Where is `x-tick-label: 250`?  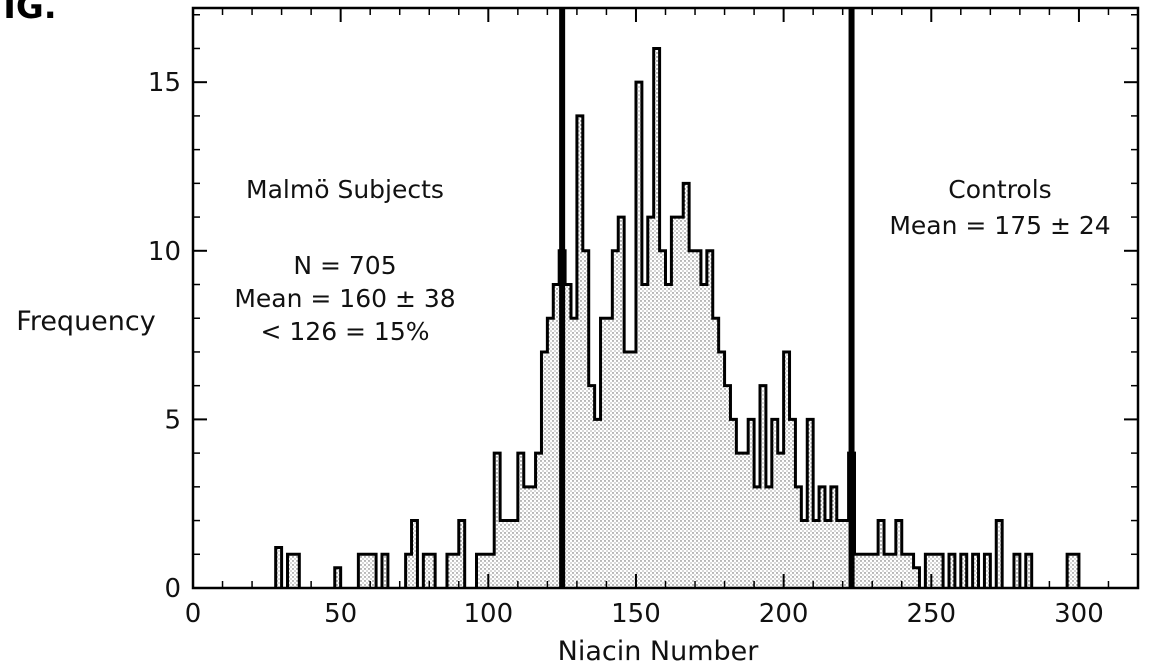
x-tick-label: 250 is located at coordinates (931, 614).